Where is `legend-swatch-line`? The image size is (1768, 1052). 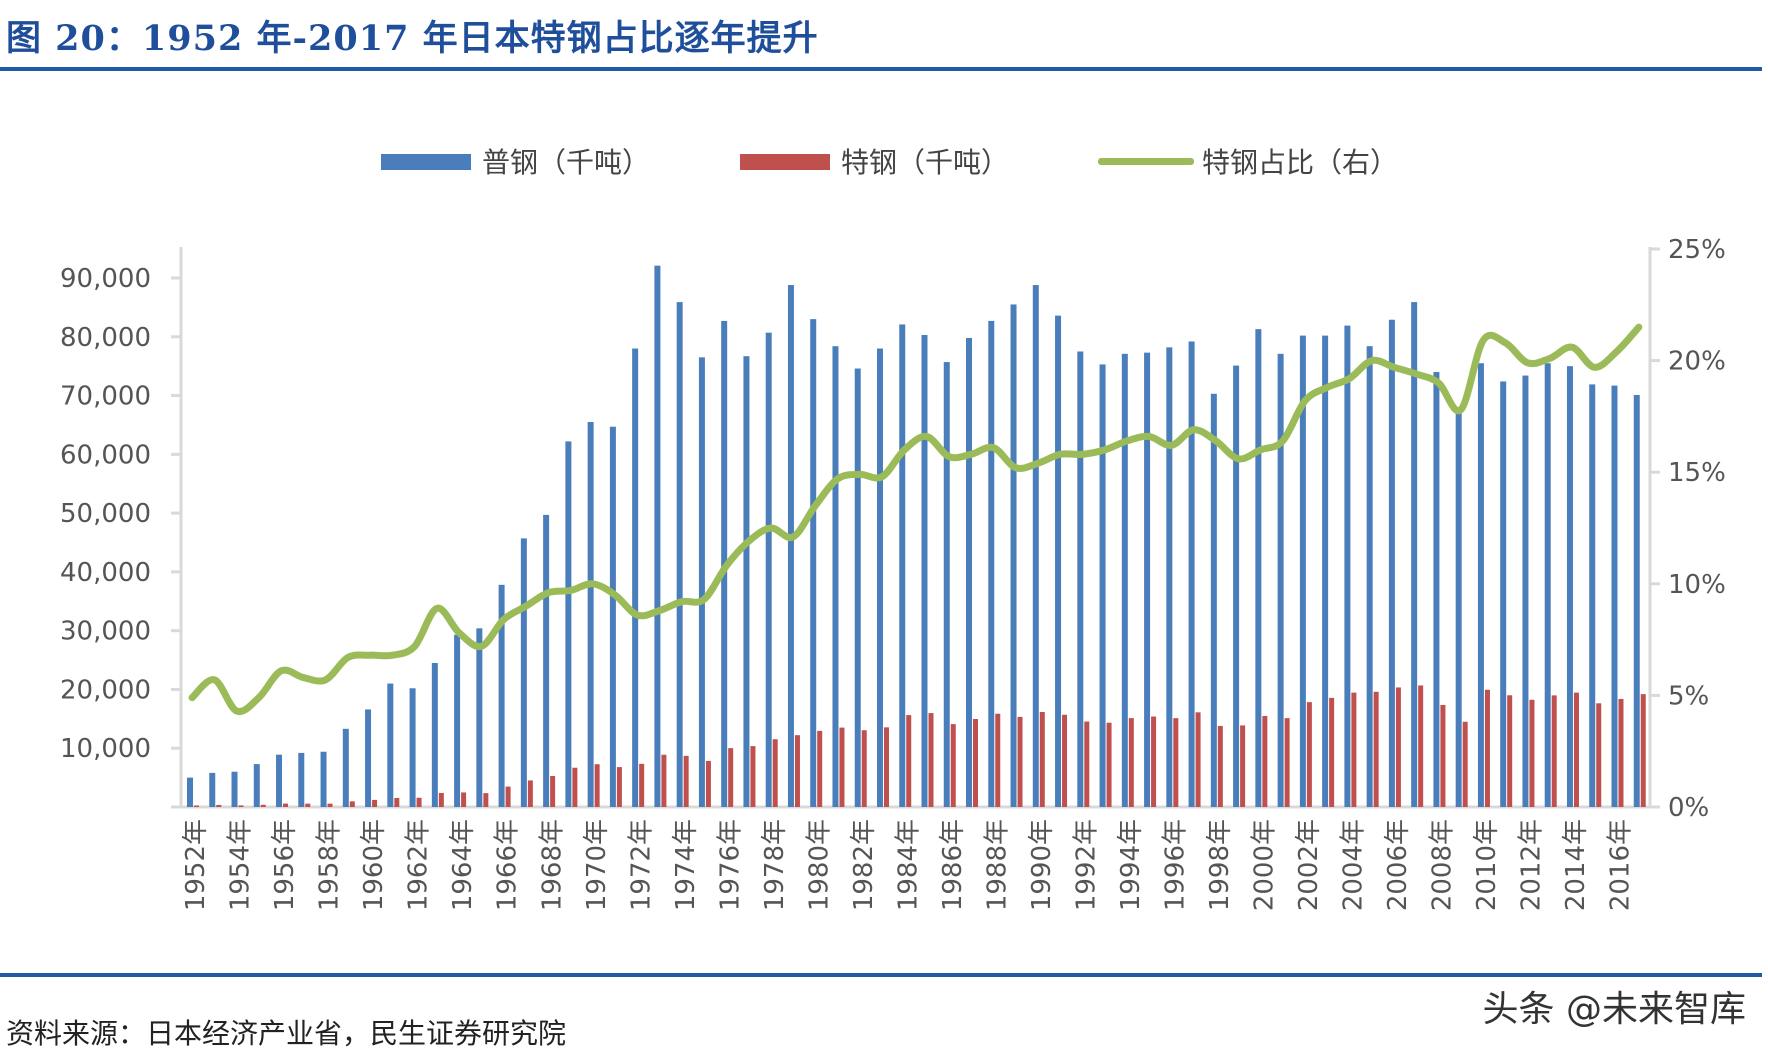
legend-swatch-line is located at coordinates (1146, 161).